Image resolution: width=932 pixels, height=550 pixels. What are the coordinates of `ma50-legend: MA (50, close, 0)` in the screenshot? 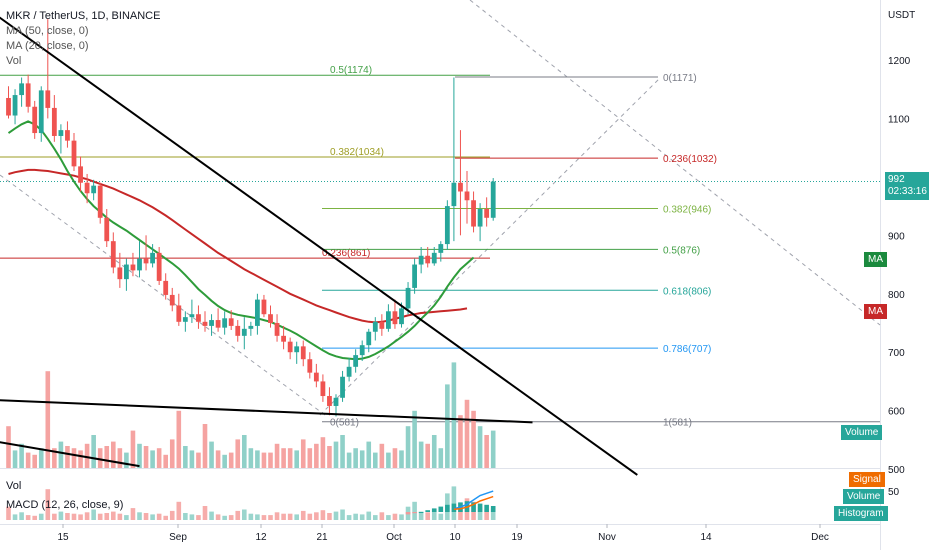 It's located at (47, 31).